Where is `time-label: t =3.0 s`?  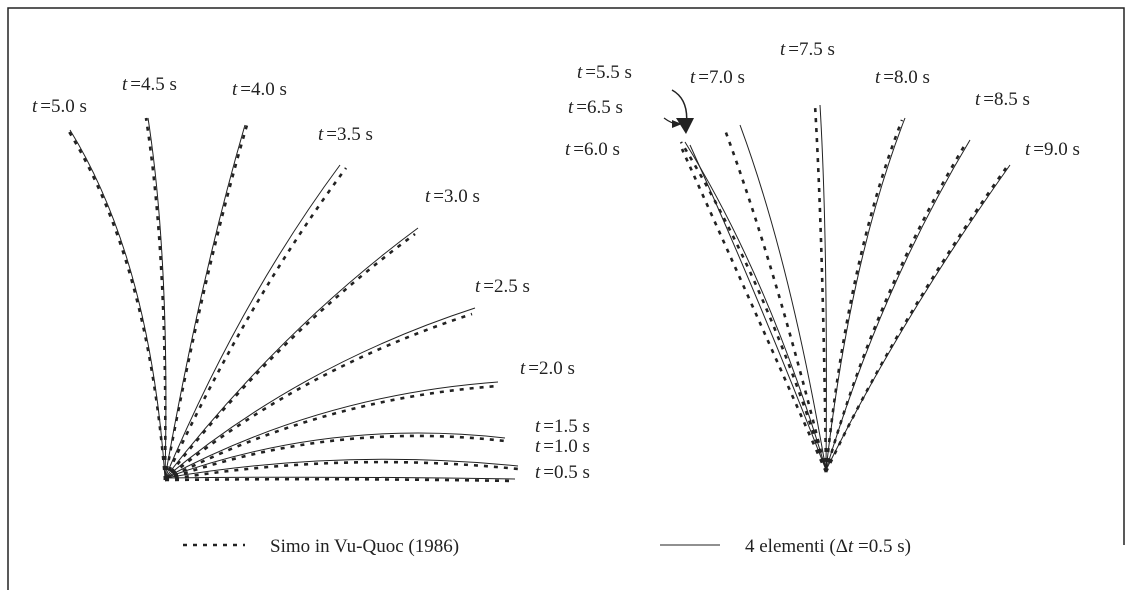
time-label: t =3.0 s is located at coordinates (452, 196).